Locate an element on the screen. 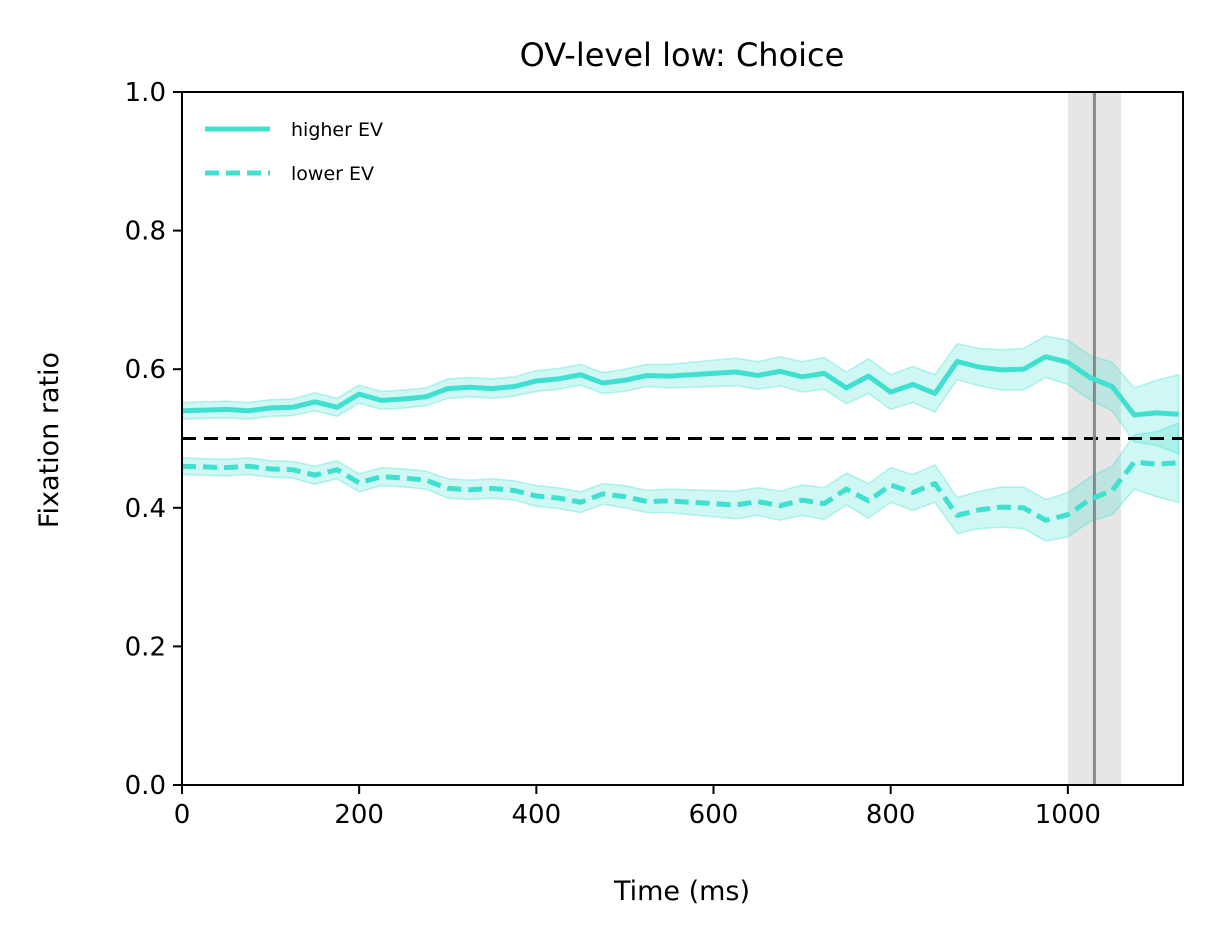 This screenshot has height=941, width=1211. legend: higher EV lower EV is located at coordinates (294, 152).